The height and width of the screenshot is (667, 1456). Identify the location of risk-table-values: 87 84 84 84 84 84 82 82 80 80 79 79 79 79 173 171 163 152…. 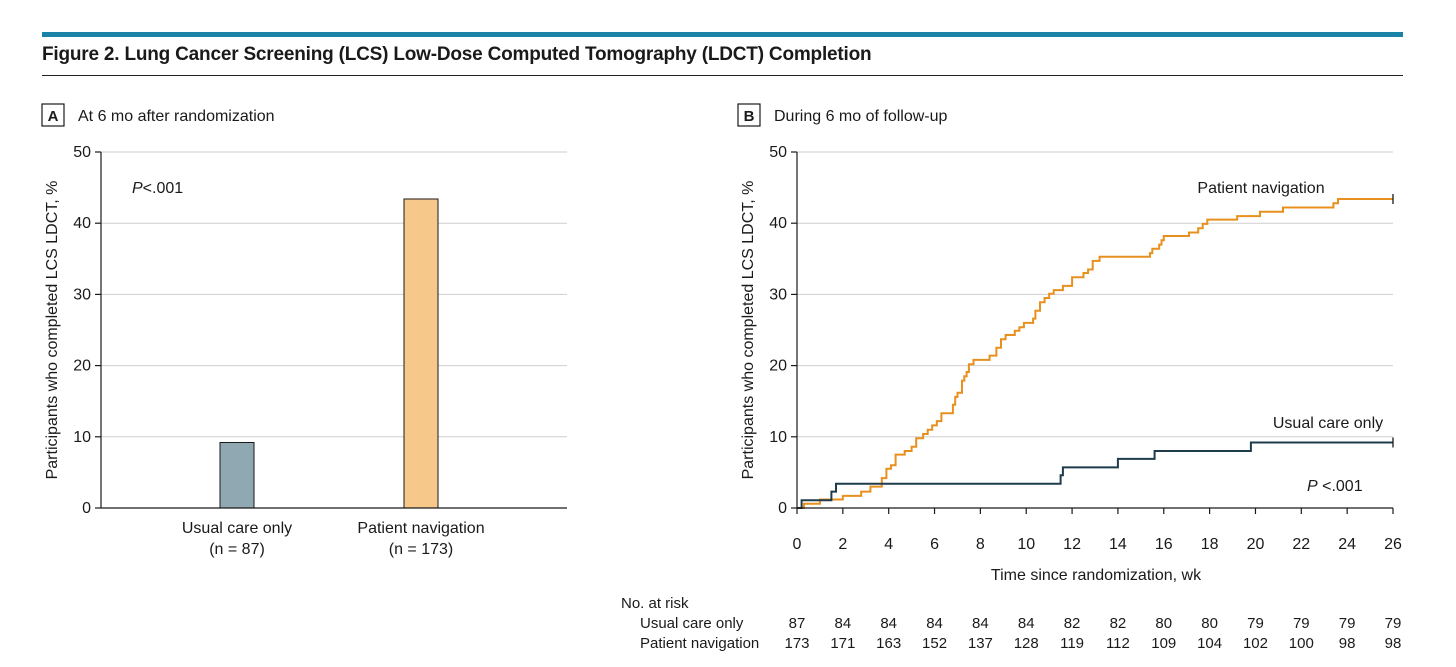
(1092, 633).